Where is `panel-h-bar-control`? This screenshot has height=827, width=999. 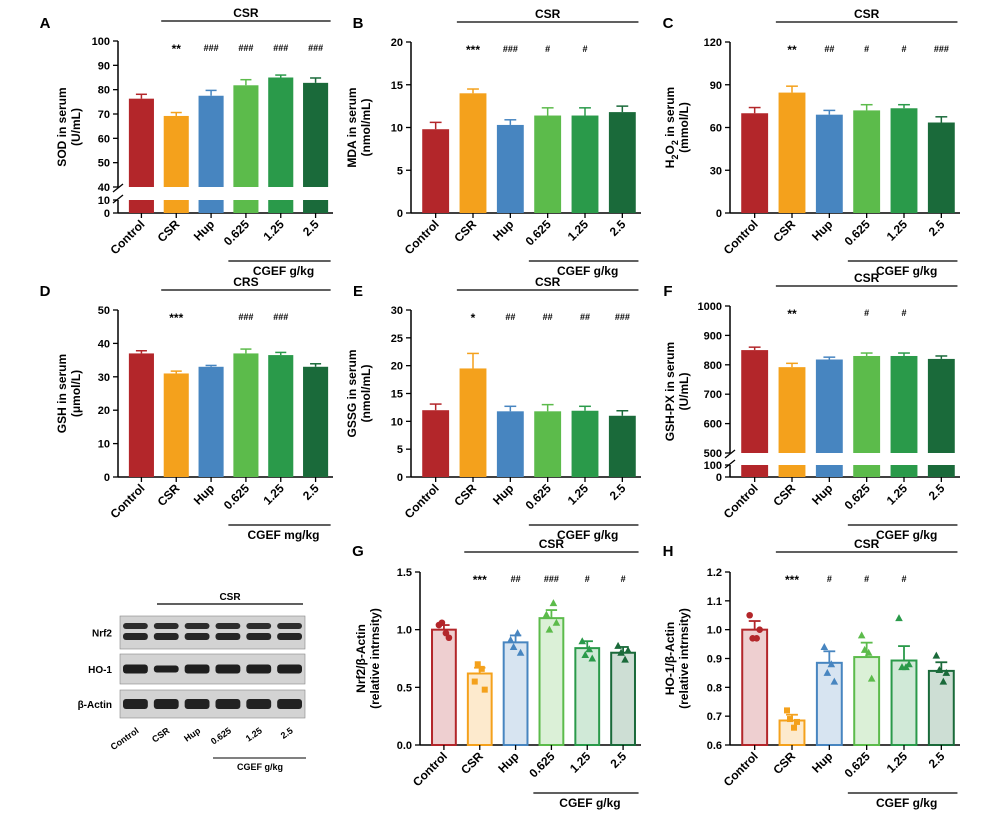 panel-h-bar-control is located at coordinates (755, 687).